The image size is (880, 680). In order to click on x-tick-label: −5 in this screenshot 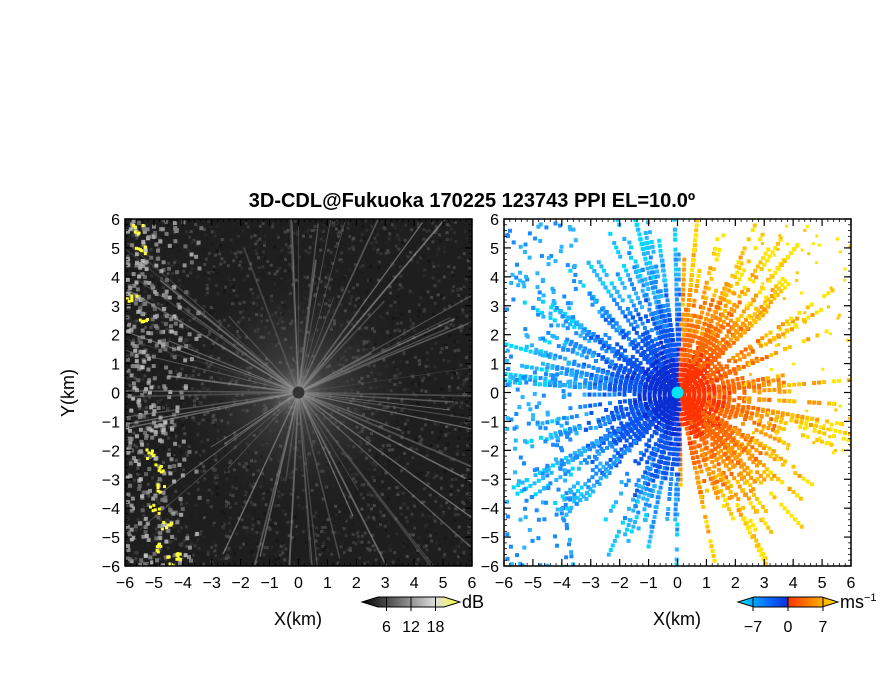, I will do `click(154, 583)`.